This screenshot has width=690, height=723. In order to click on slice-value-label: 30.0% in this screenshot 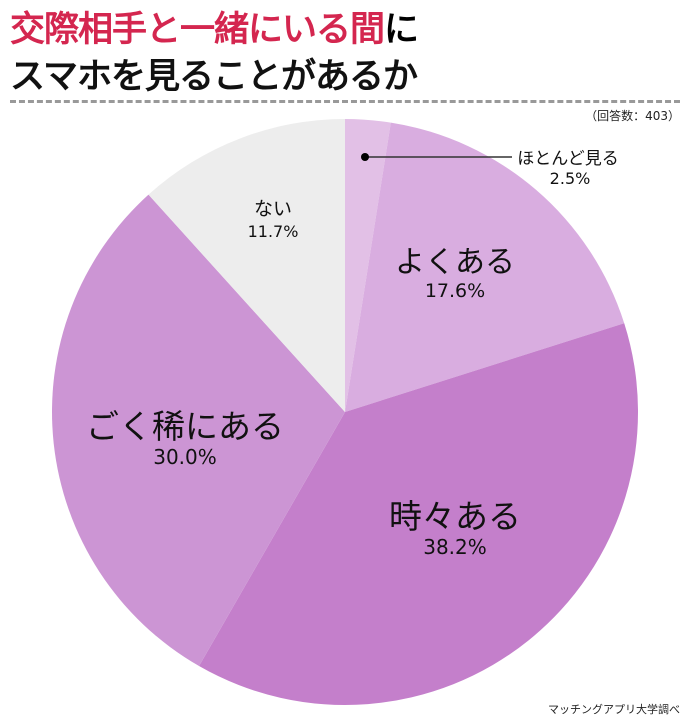, I will do `click(185, 457)`.